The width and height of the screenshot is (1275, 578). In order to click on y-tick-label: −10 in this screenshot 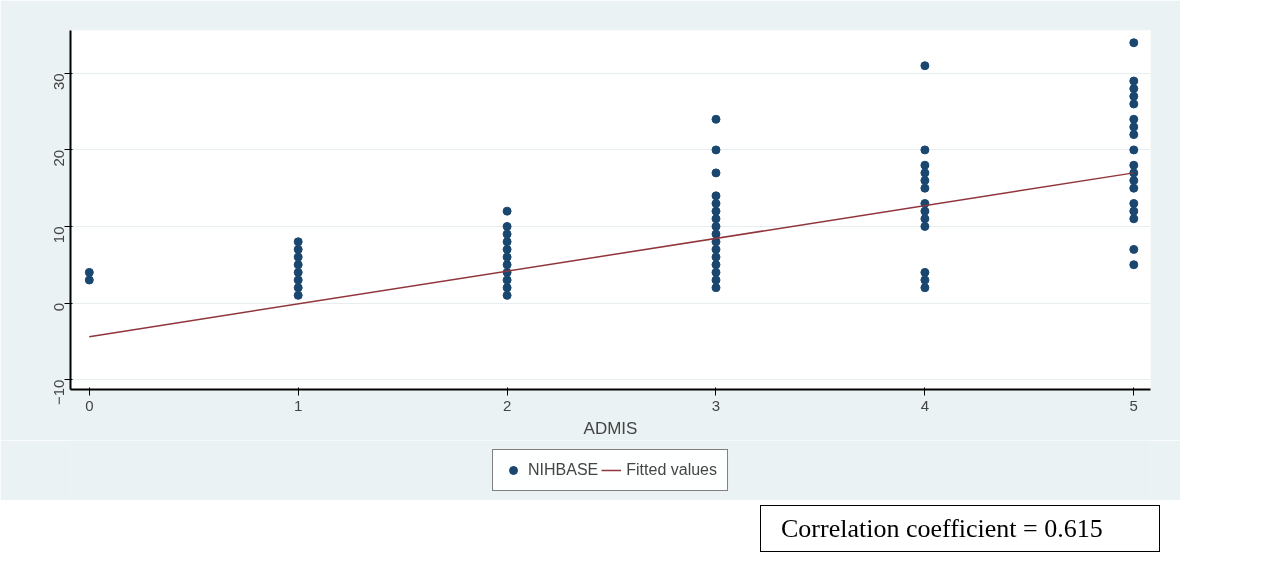, I will do `click(59, 392)`.